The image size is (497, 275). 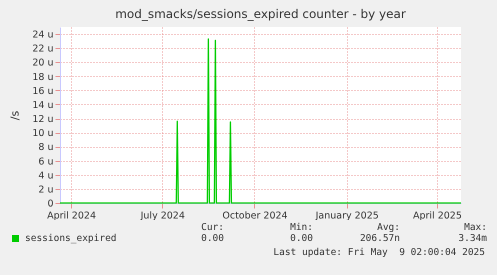 What do you see at coordinates (43, 49) in the screenshot?
I see `y-tick-label: 22 u` at bounding box center [43, 49].